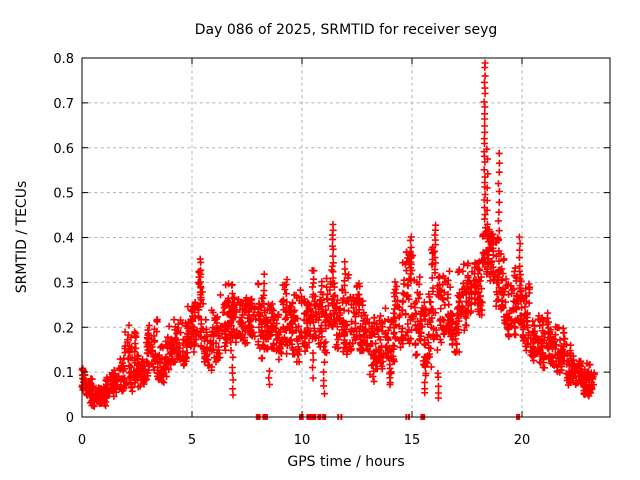 The width and height of the screenshot is (640, 480). Describe the element at coordinates (22, 237) in the screenshot. I see `y-axis-label: SRMTID / TECUs` at that location.